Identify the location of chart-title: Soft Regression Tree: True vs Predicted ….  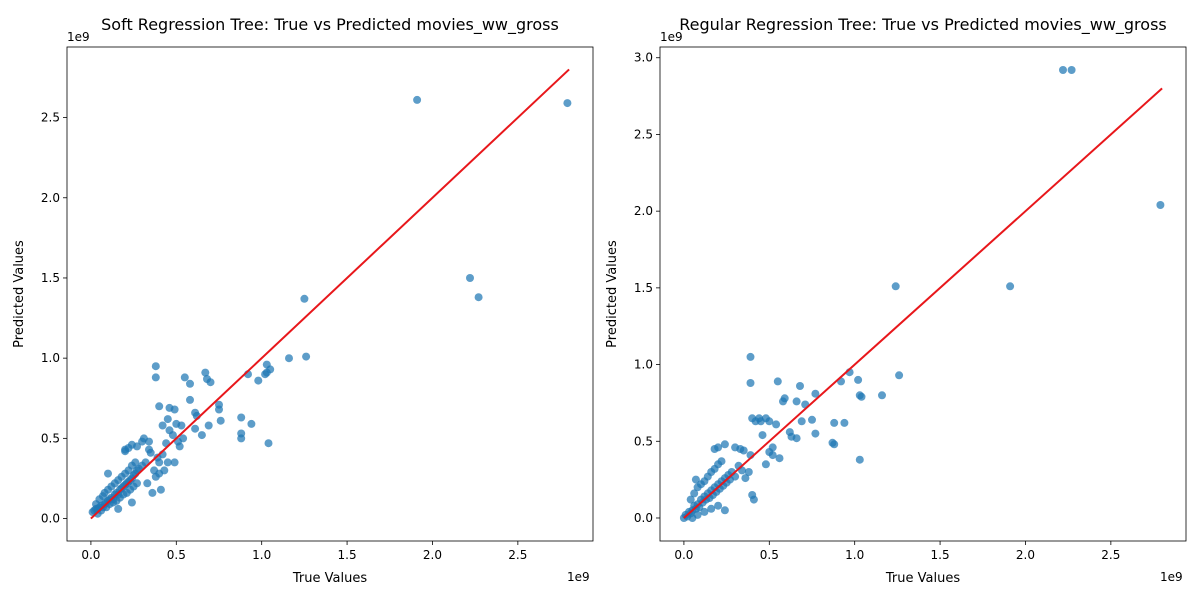
(330, 25).